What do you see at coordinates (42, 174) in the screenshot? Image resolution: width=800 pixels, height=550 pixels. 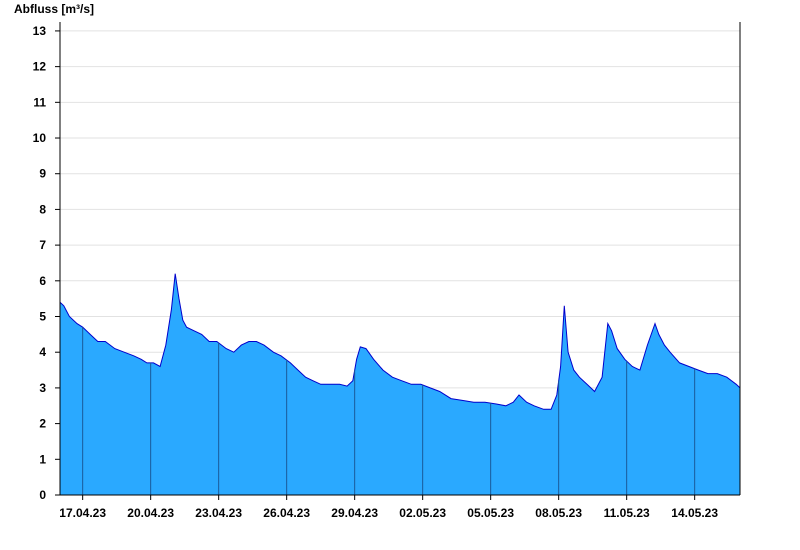 I see `y-tick-label: 9` at bounding box center [42, 174].